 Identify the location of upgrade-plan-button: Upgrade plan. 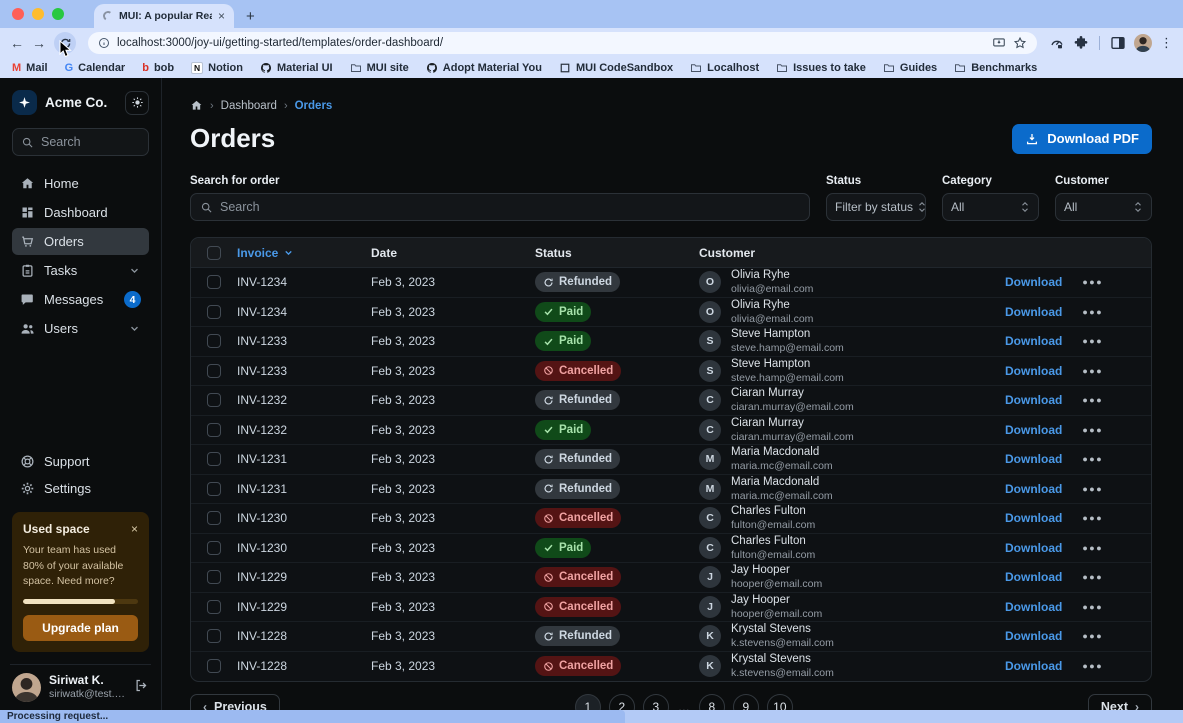
(80, 628).